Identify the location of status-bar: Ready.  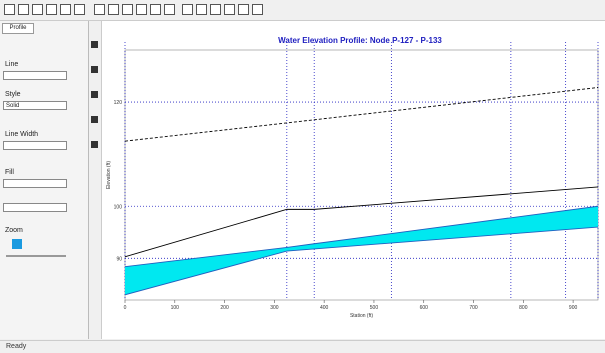
(302, 346).